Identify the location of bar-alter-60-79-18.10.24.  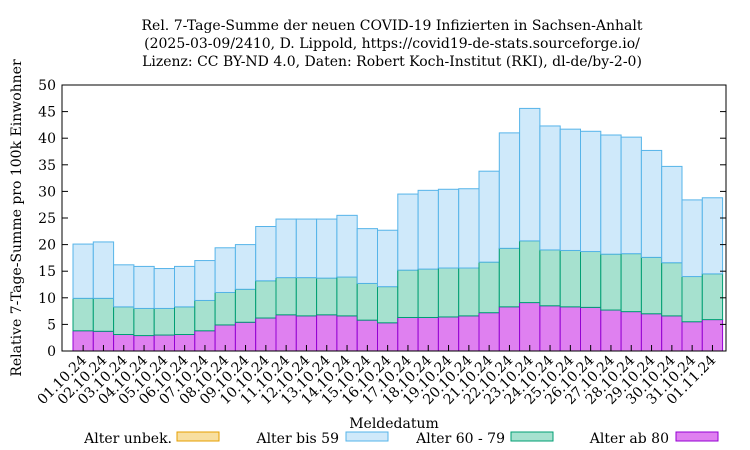
(428, 293).